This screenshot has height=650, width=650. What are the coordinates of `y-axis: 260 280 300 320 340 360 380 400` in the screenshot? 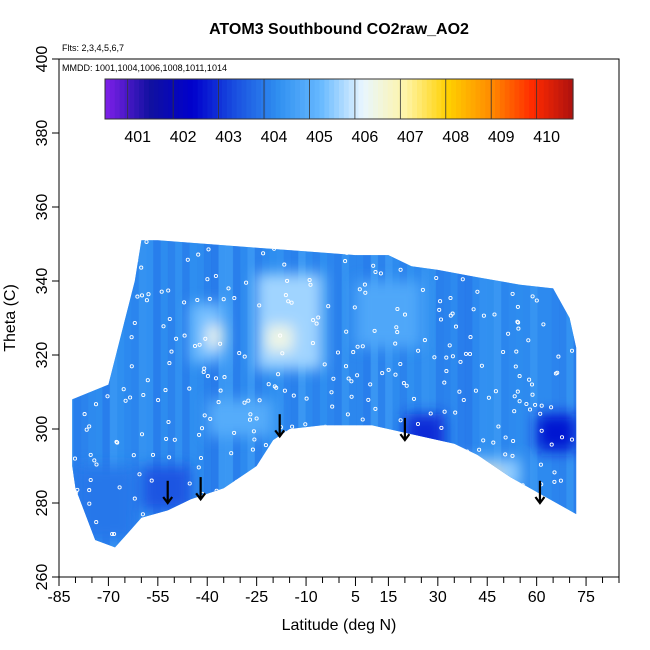 It's located at (46, 318).